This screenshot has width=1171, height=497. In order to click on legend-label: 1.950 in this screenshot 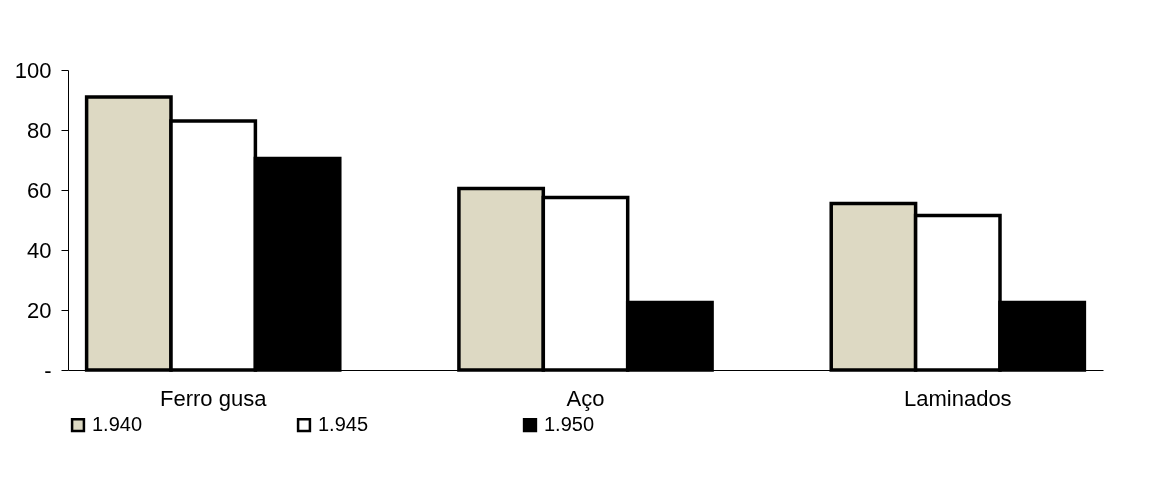, I will do `click(569, 424)`.